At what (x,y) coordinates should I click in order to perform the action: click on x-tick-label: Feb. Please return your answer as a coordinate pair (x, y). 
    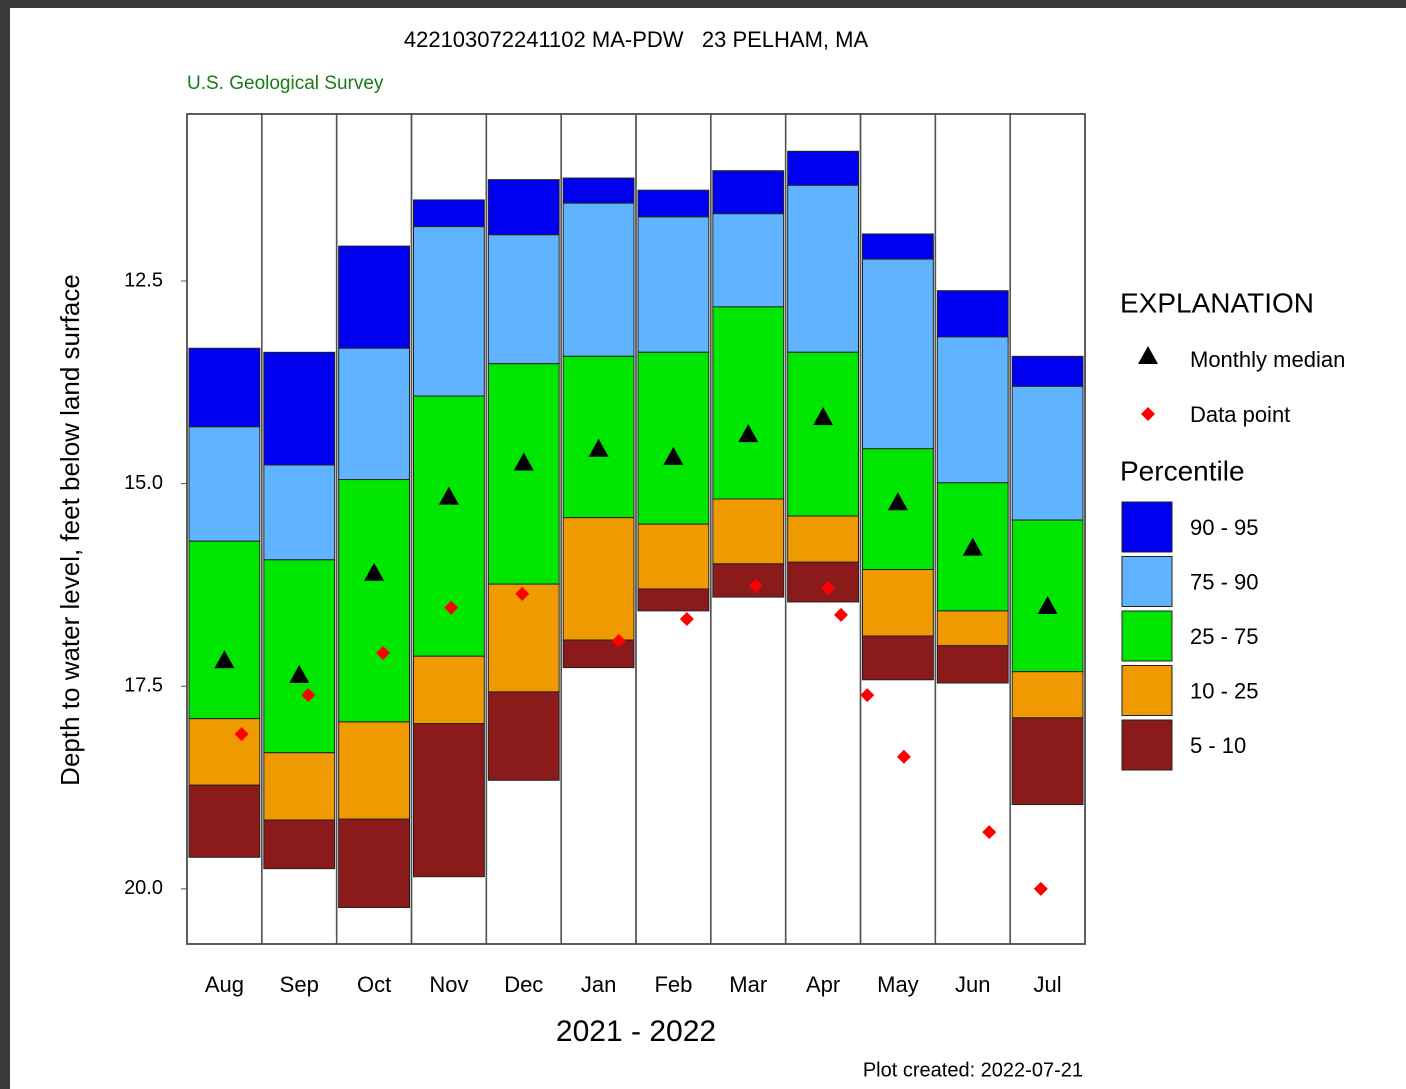
    Looking at the image, I should click on (673, 984).